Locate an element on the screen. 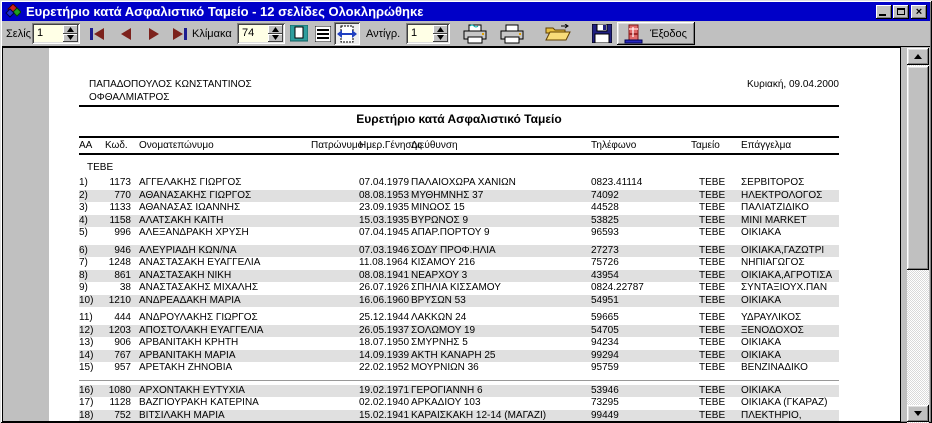  cell-name: ΑΡΧΟΝΤΑΚΗ ΕΥΤΥΧΙΑ is located at coordinates (192, 390).